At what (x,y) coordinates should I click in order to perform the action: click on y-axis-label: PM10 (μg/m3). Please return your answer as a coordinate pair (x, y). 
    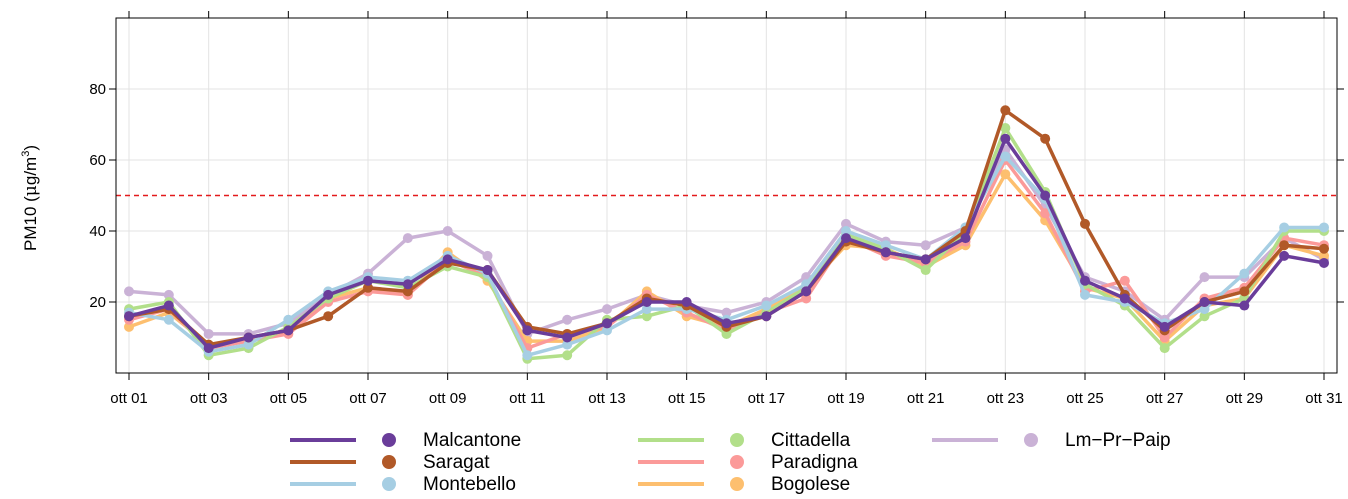
    Looking at the image, I should click on (30, 198).